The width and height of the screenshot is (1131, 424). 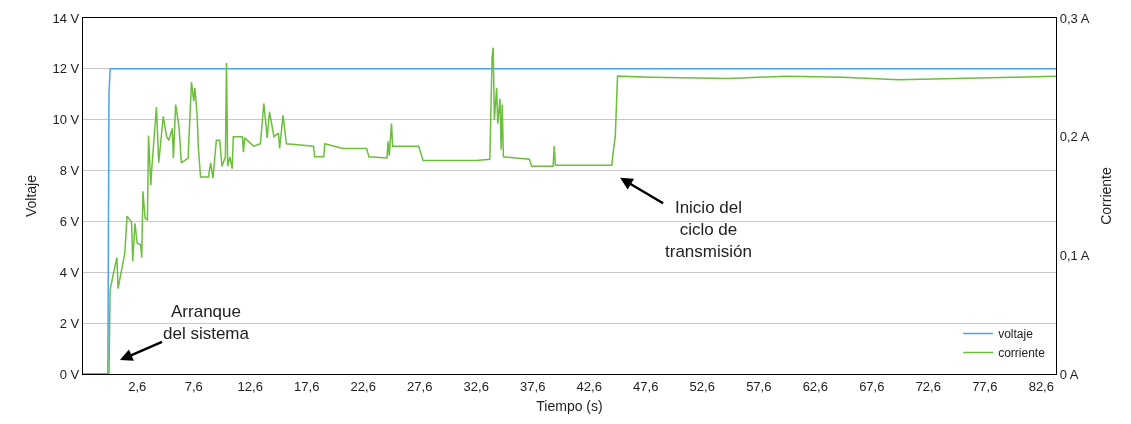 What do you see at coordinates (1041, 386) in the screenshot?
I see `x-tick-label: 82,6` at bounding box center [1041, 386].